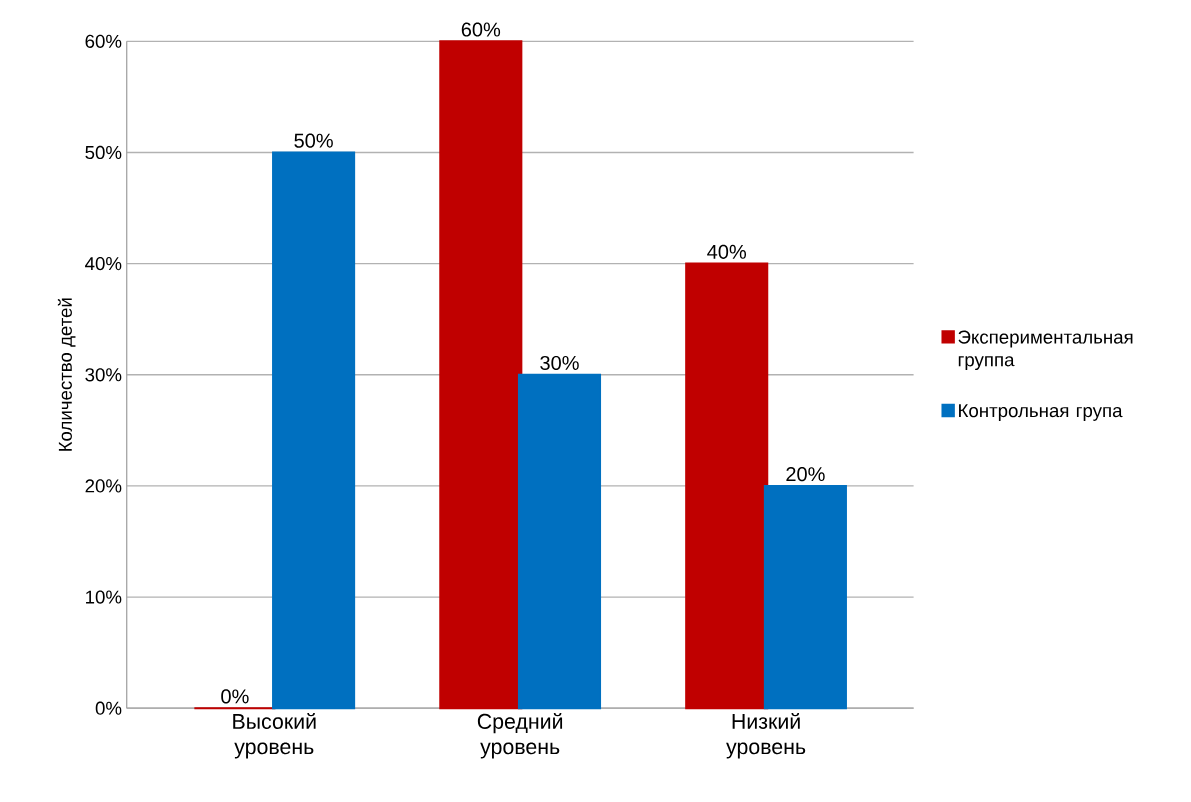 The image size is (1191, 802). I want to click on y-tick-label: 30%, so click(103, 375).